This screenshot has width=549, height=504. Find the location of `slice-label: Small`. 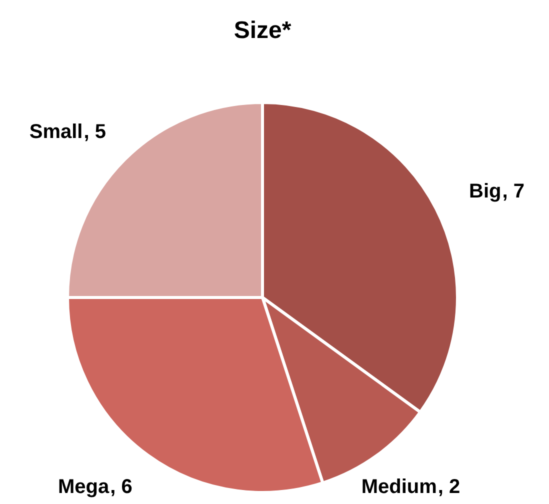

slice-label: Small is located at coordinates (56, 132).